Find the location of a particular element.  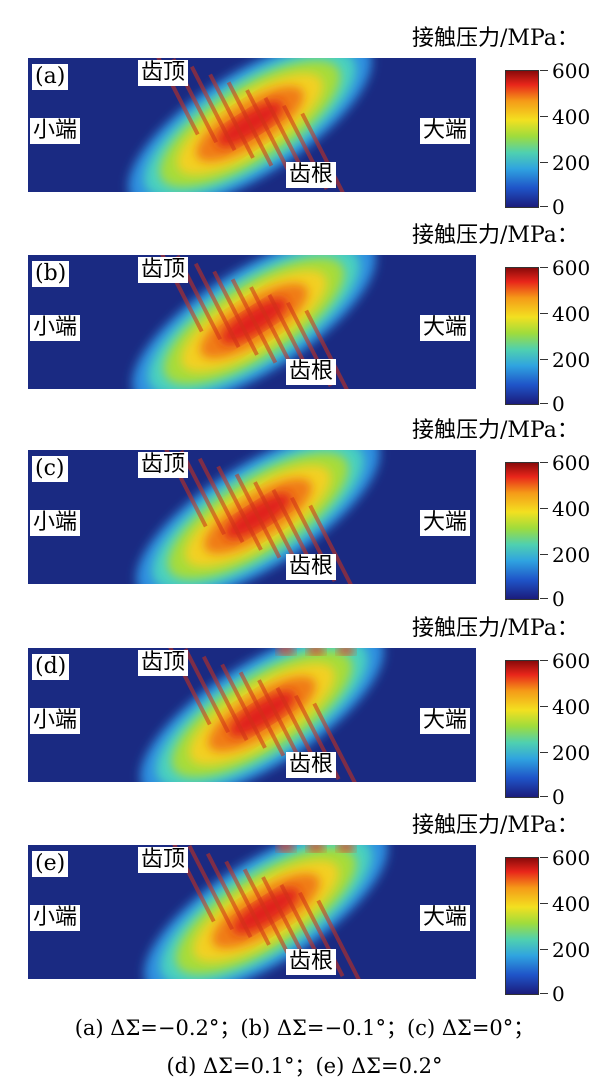

panel-id-label: (a) is located at coordinates (50, 77).